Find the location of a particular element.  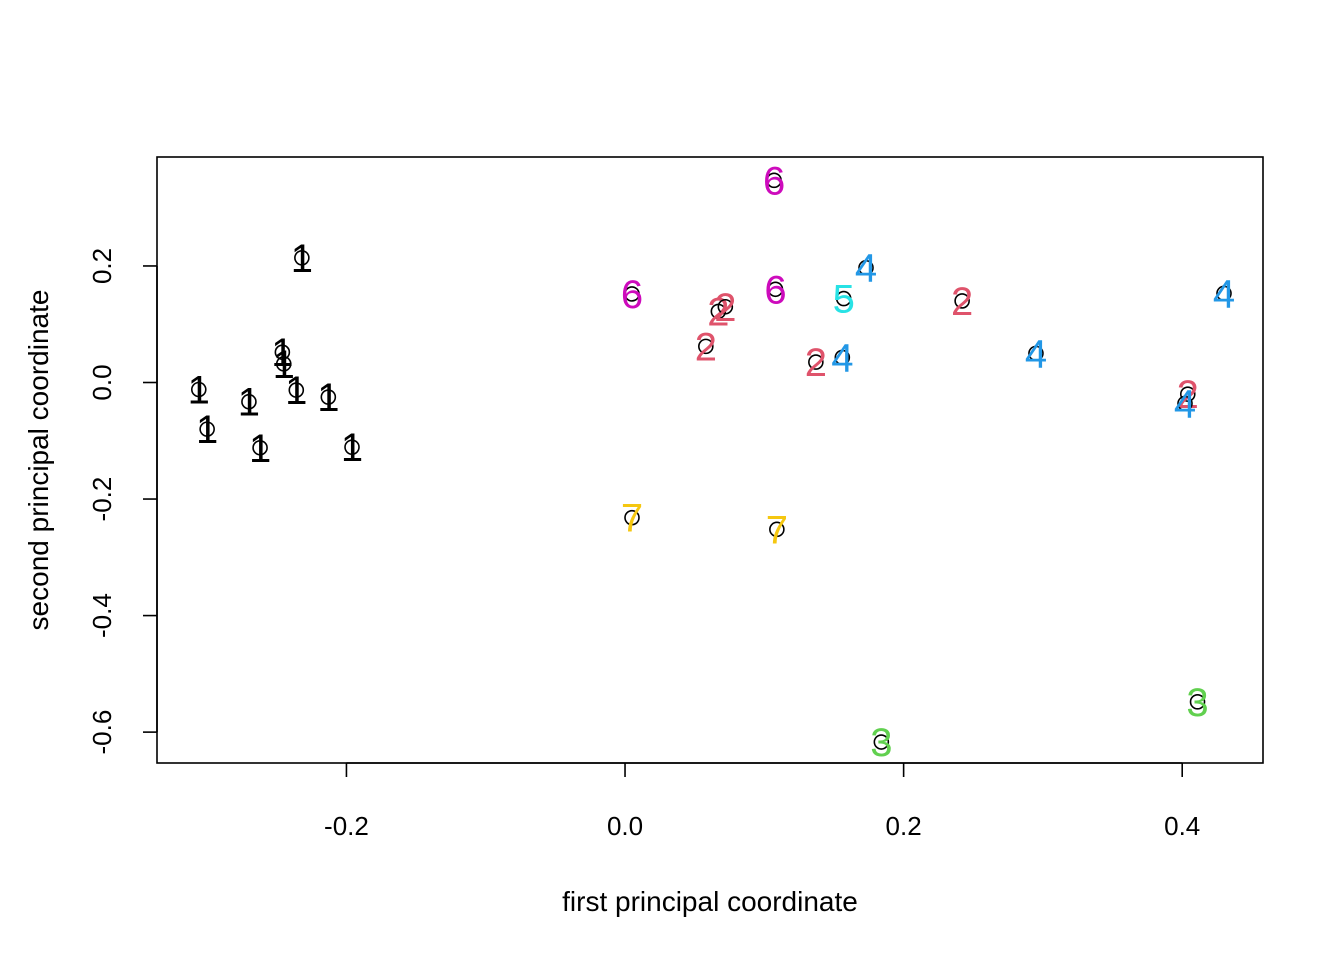

y-tick-label: -0.4 is located at coordinates (102, 615).